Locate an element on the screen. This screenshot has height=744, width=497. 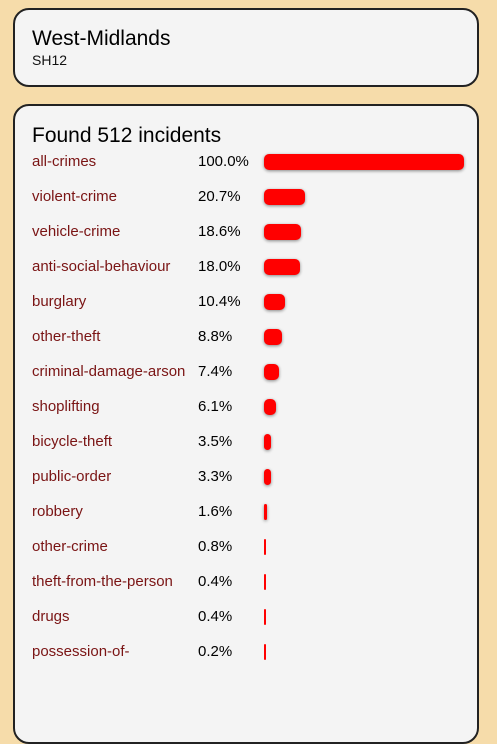
incident-row: criminal-damage-arson 7.4% is located at coordinates (254, 372).